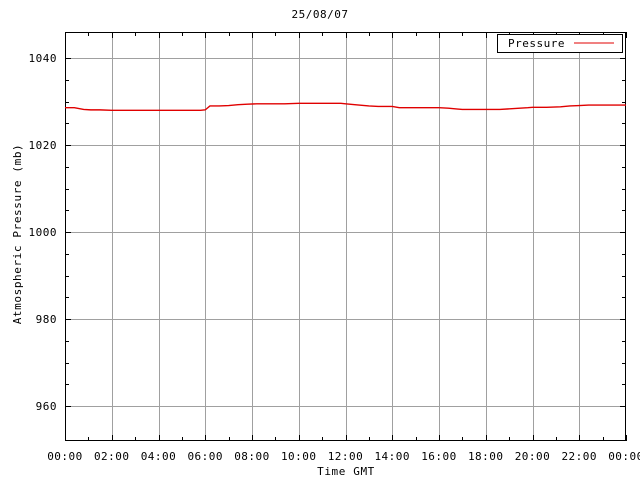  Describe the element at coordinates (346, 471) in the screenshot. I see `x-axis-title: Time GMT` at that location.